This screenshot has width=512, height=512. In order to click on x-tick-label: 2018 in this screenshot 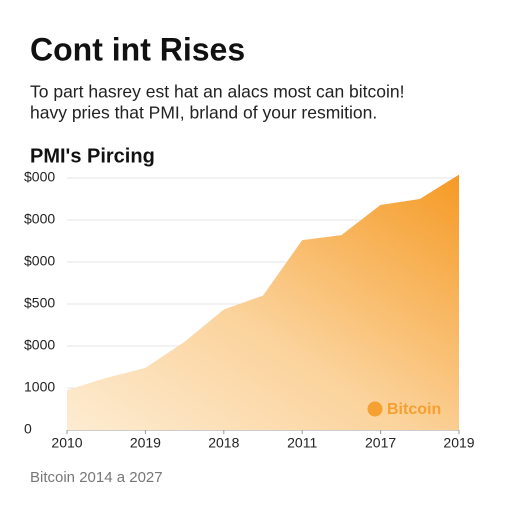, I will do `click(223, 443)`.